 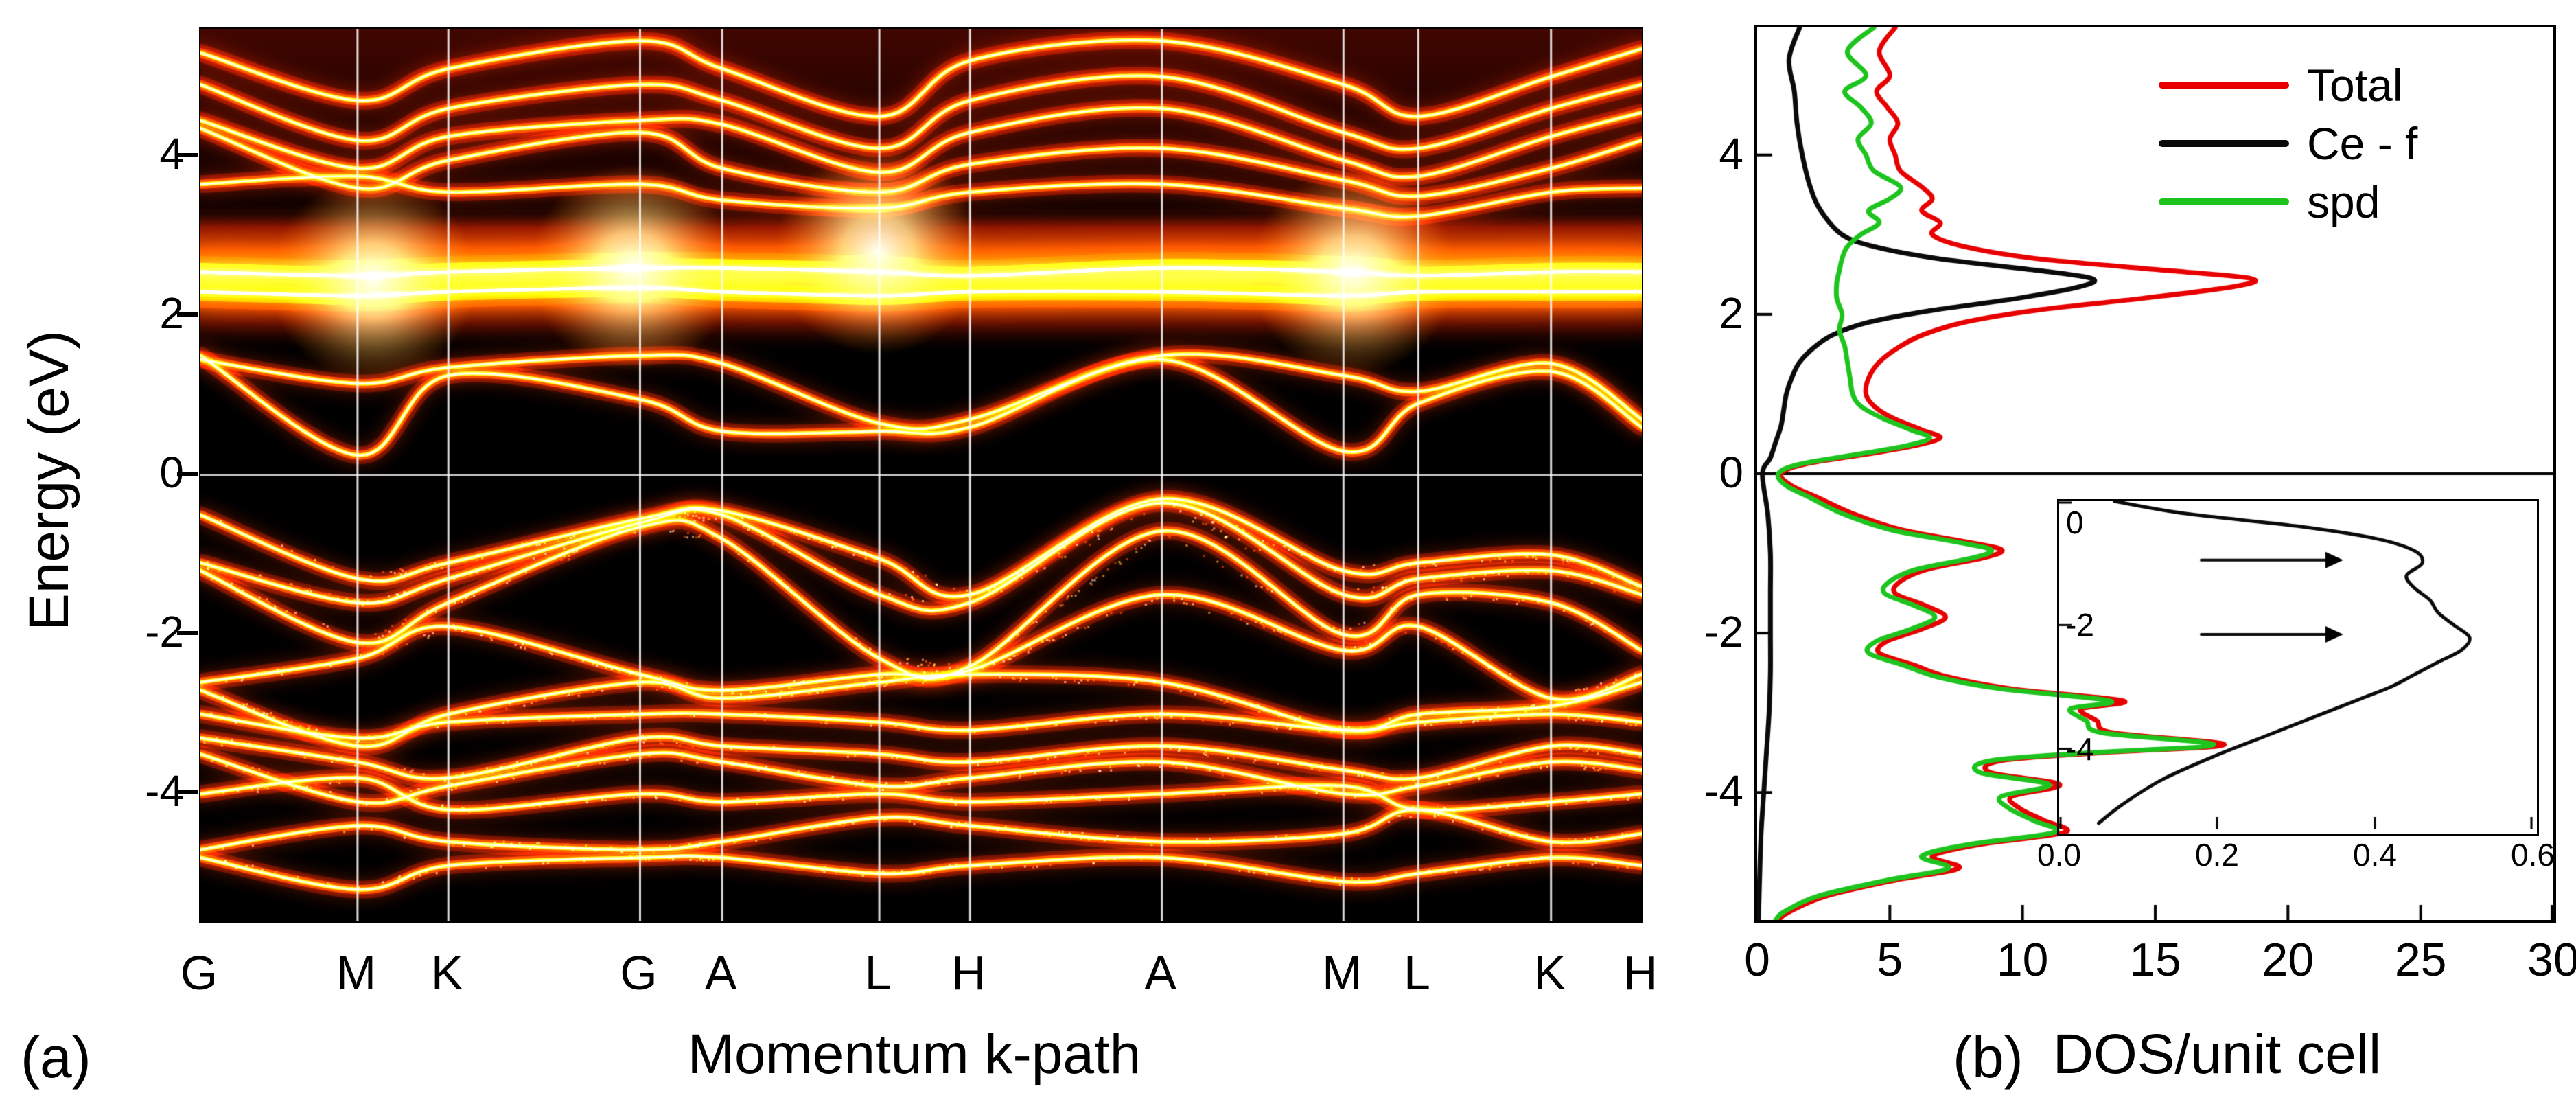 I want to click on legend-label: Ce - f, so click(x=2362, y=143).